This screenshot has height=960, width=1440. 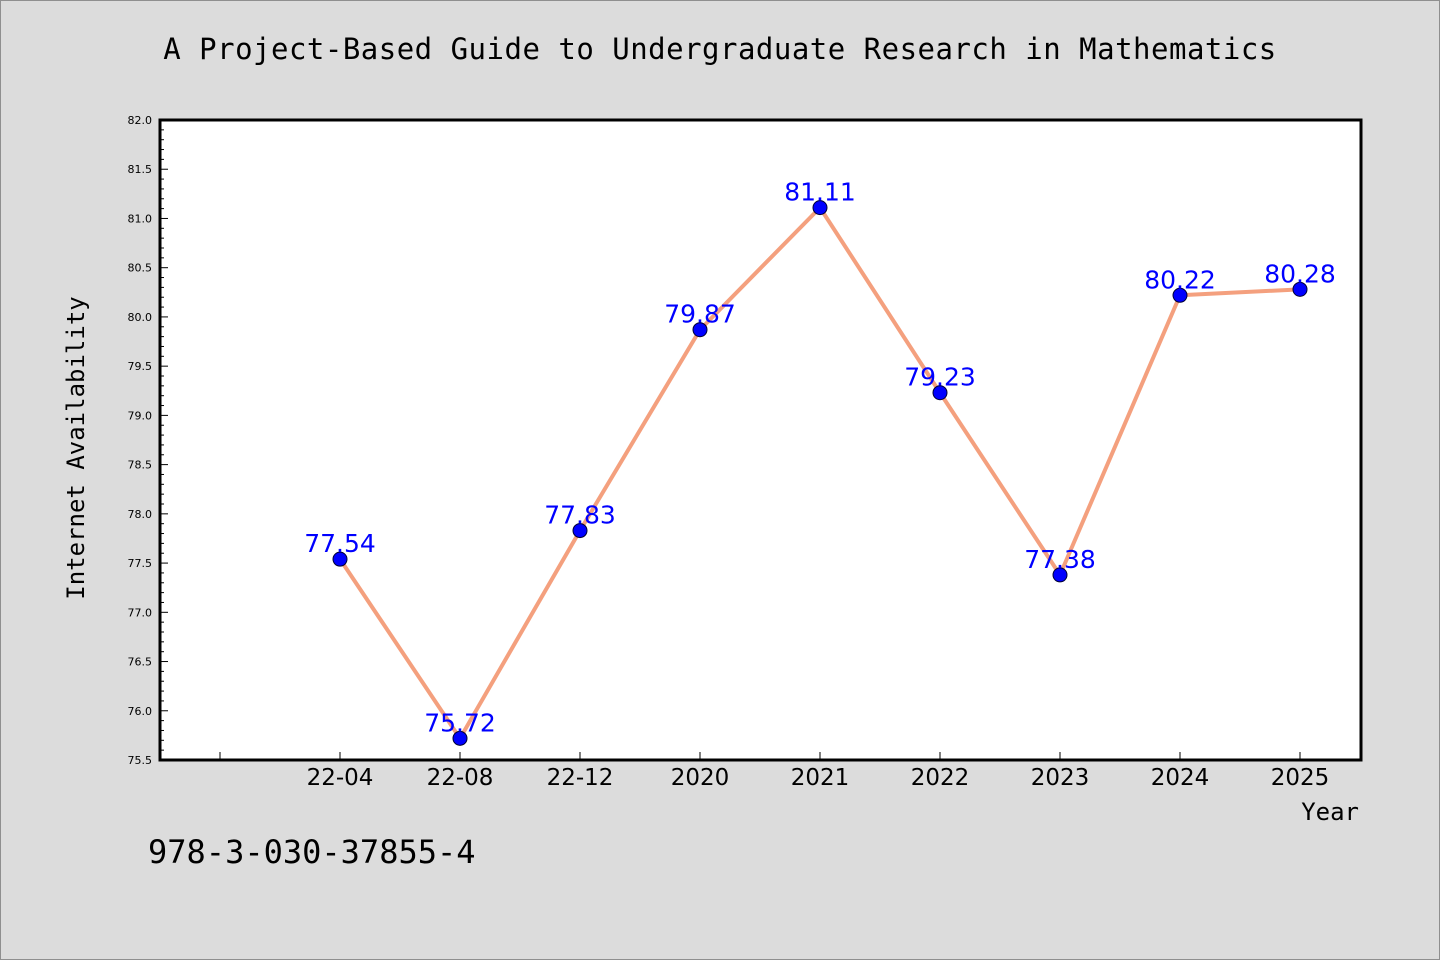 What do you see at coordinates (460, 722) in the screenshot?
I see `data-label: 75.72` at bounding box center [460, 722].